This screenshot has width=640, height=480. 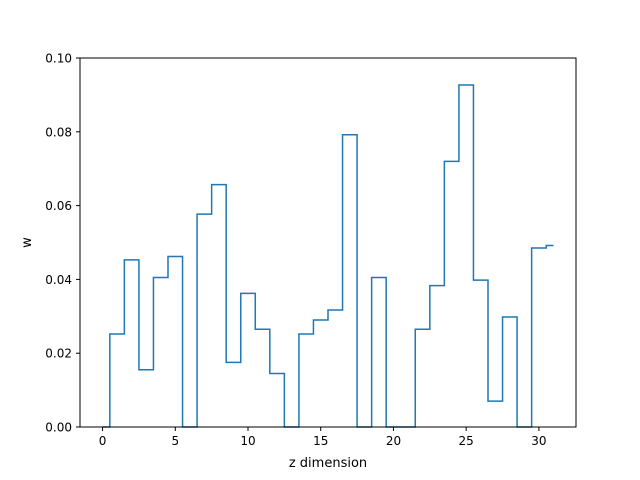 What do you see at coordinates (58, 206) in the screenshot?
I see `y-tick-label: 0.06` at bounding box center [58, 206].